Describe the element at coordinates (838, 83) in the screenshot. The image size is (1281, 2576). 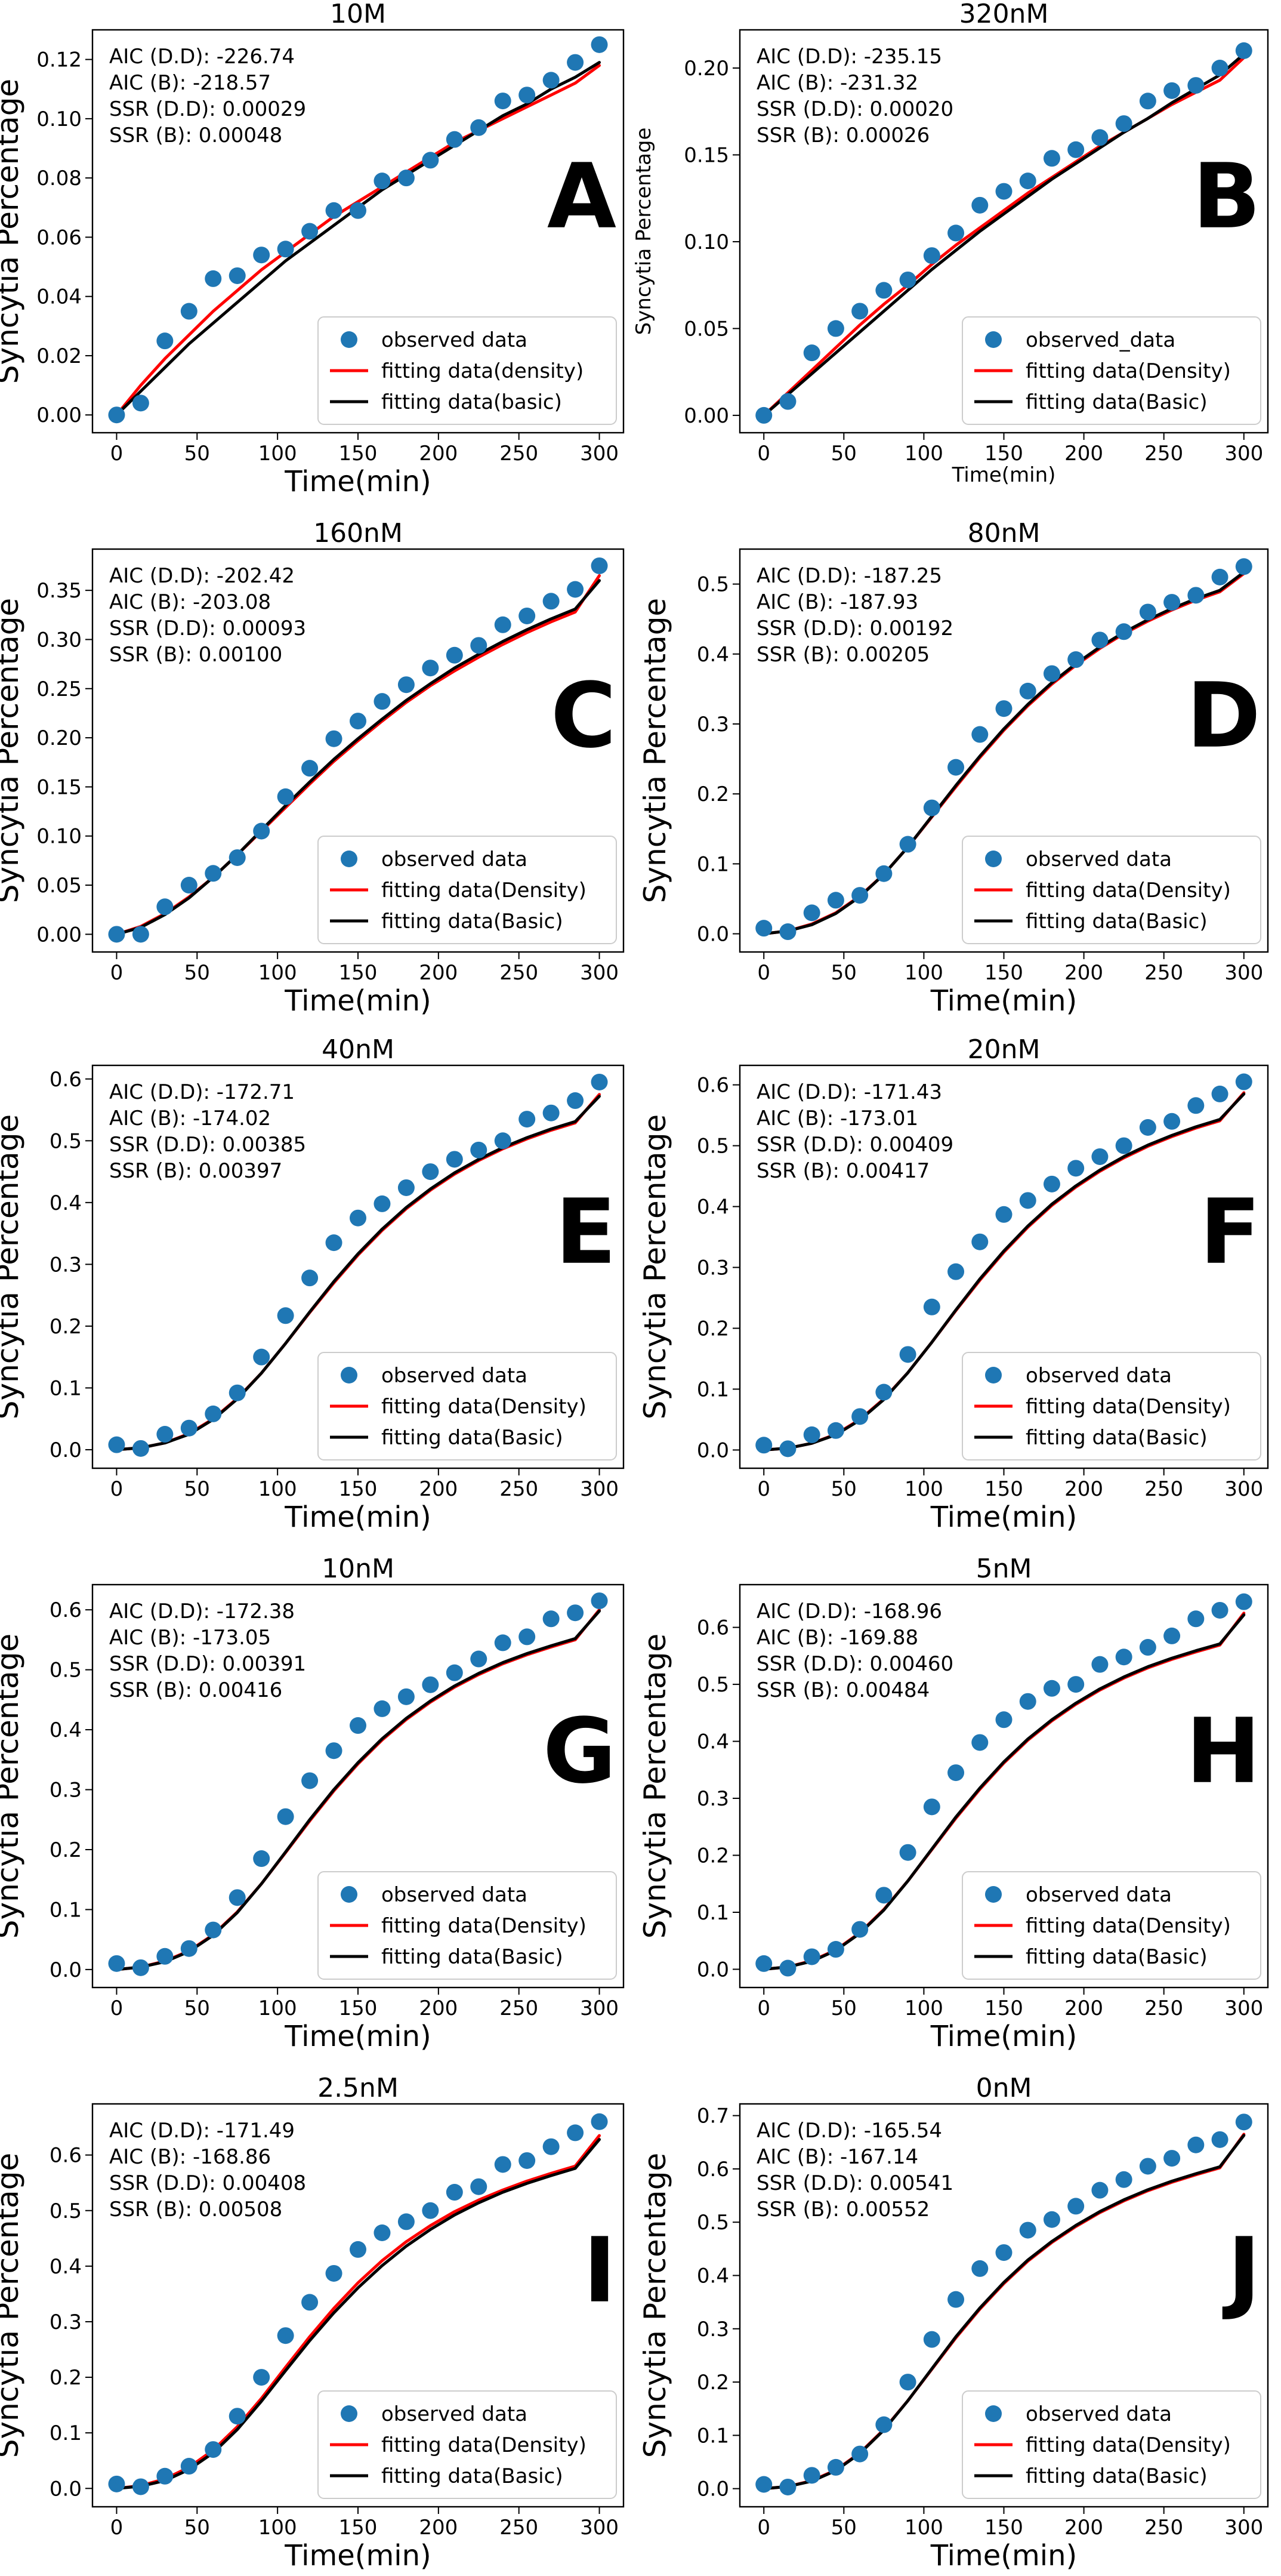
I see `stat-annotation: AIC (B): -231.32` at that location.